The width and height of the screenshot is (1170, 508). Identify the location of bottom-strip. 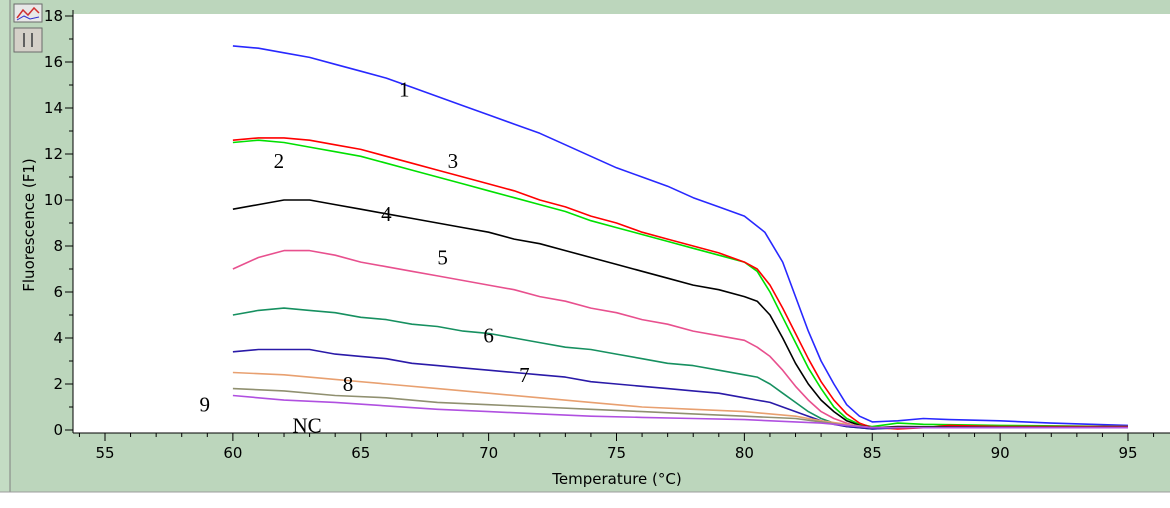
(585, 500).